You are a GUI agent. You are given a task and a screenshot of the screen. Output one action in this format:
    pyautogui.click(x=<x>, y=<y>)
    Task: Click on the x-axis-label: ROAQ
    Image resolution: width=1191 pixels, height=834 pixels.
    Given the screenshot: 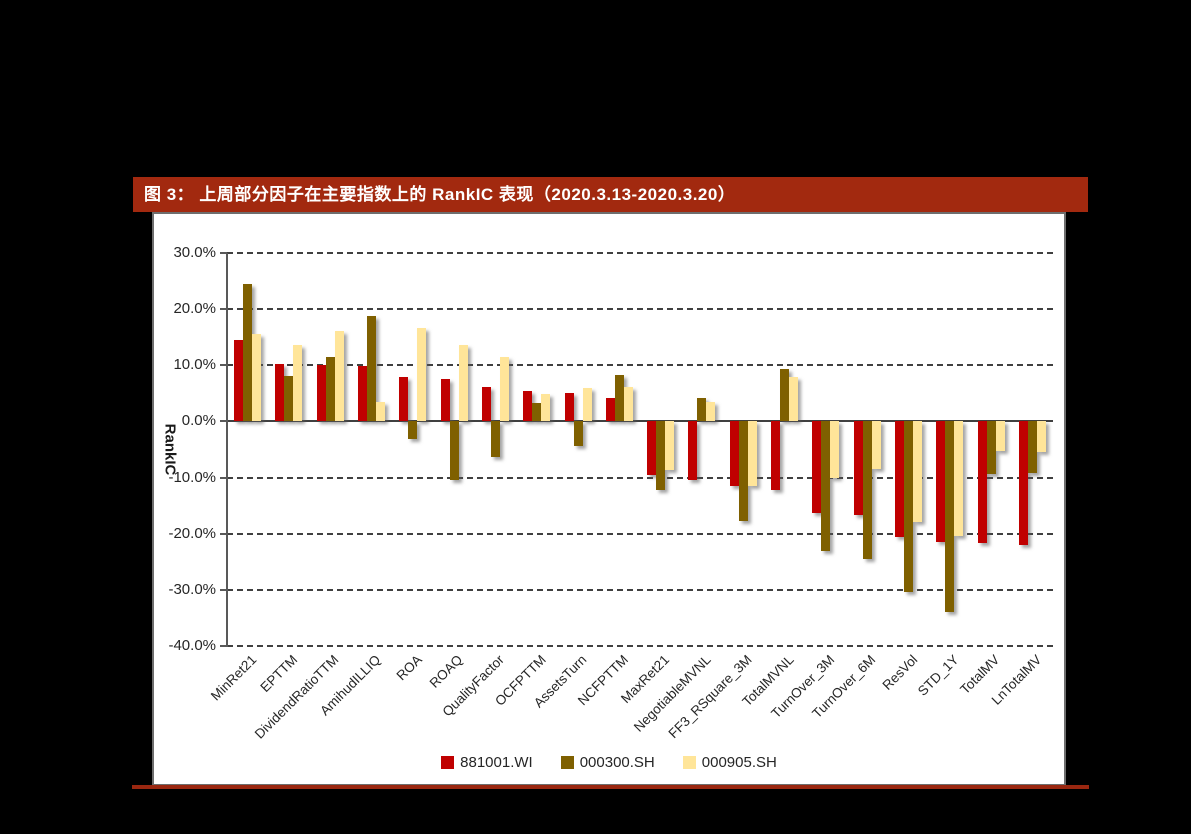 What is the action you would take?
    pyautogui.click(x=446, y=671)
    